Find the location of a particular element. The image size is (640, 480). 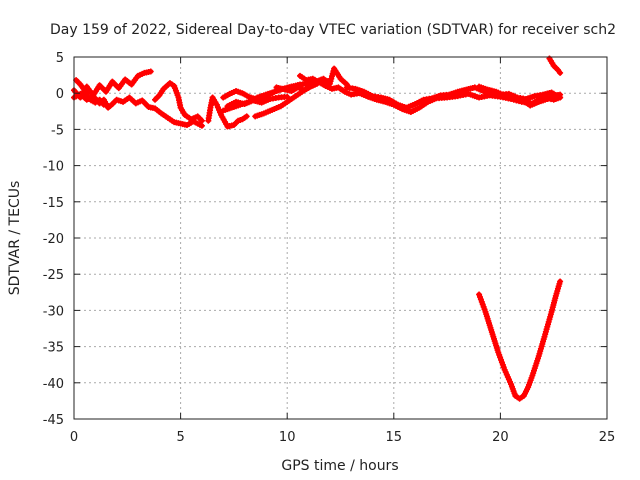

x-tick-label: 25 is located at coordinates (607, 437).